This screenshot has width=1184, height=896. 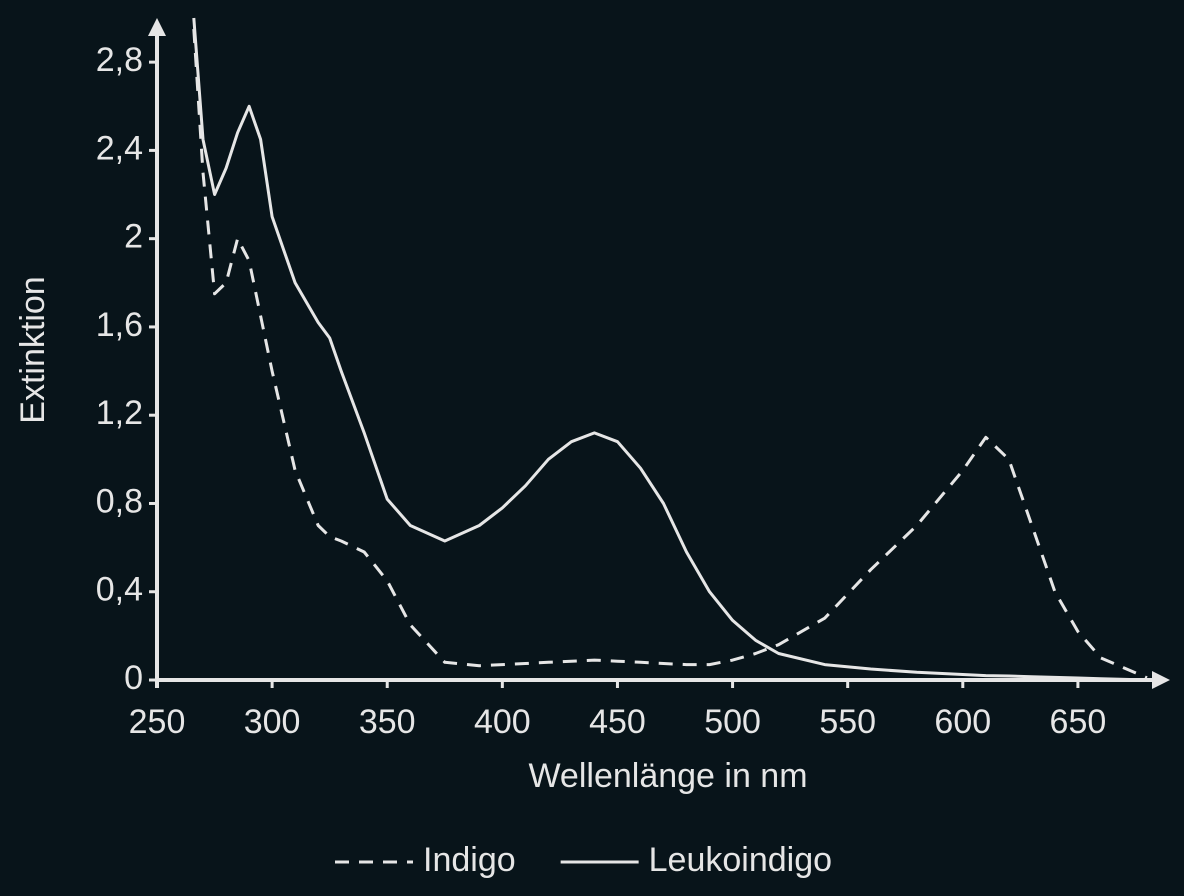 I want to click on x-tick-label: 450, so click(x=617, y=722).